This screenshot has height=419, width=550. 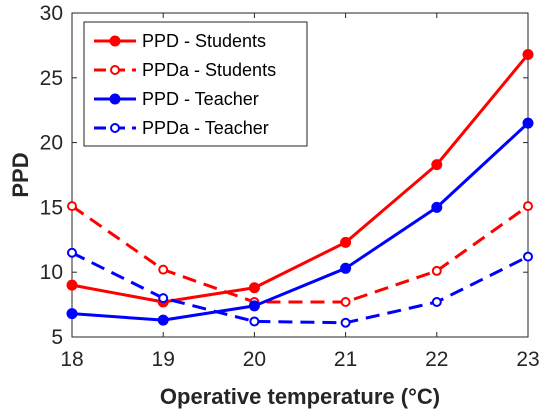 I want to click on legend-item: PPDa - Teacher, so click(x=181, y=128).